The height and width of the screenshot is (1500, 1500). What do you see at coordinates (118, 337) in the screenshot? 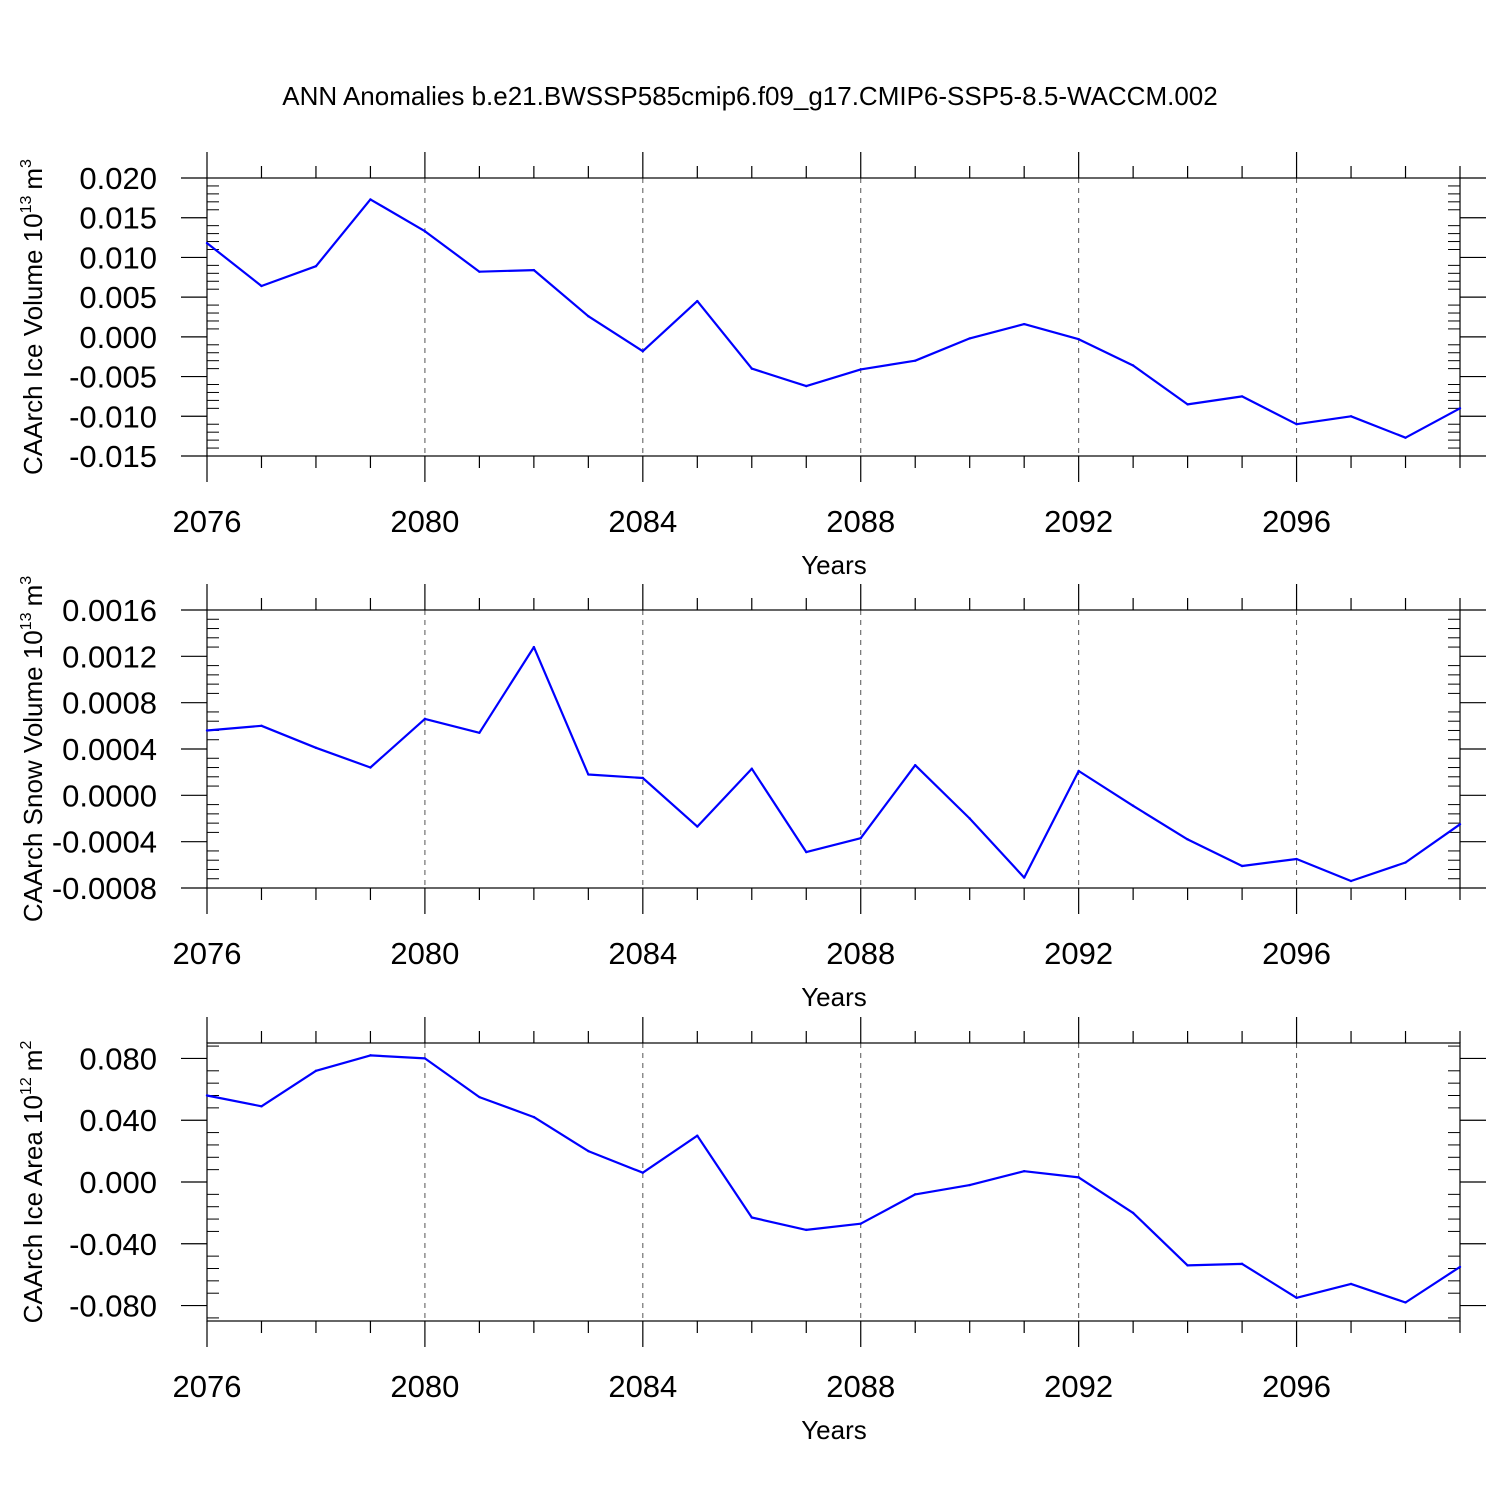
I see `y-tick-label-3: 0.000` at bounding box center [118, 337].